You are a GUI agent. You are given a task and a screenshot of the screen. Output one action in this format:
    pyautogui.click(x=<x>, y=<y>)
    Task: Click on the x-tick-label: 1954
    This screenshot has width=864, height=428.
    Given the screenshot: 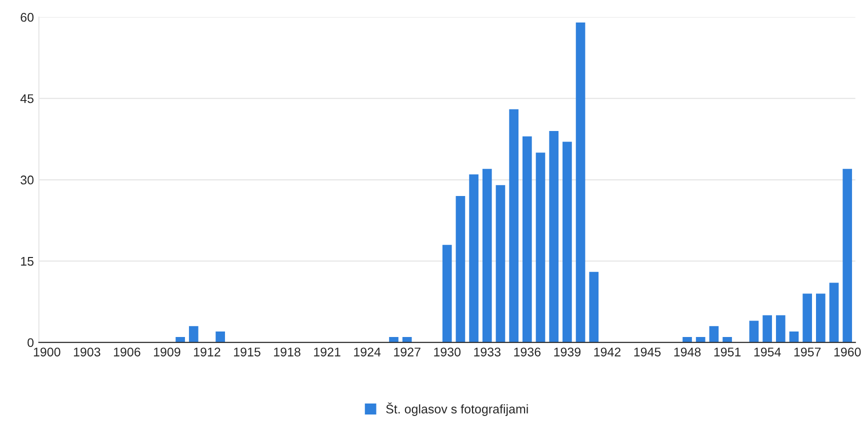 What is the action you would take?
    pyautogui.click(x=767, y=352)
    